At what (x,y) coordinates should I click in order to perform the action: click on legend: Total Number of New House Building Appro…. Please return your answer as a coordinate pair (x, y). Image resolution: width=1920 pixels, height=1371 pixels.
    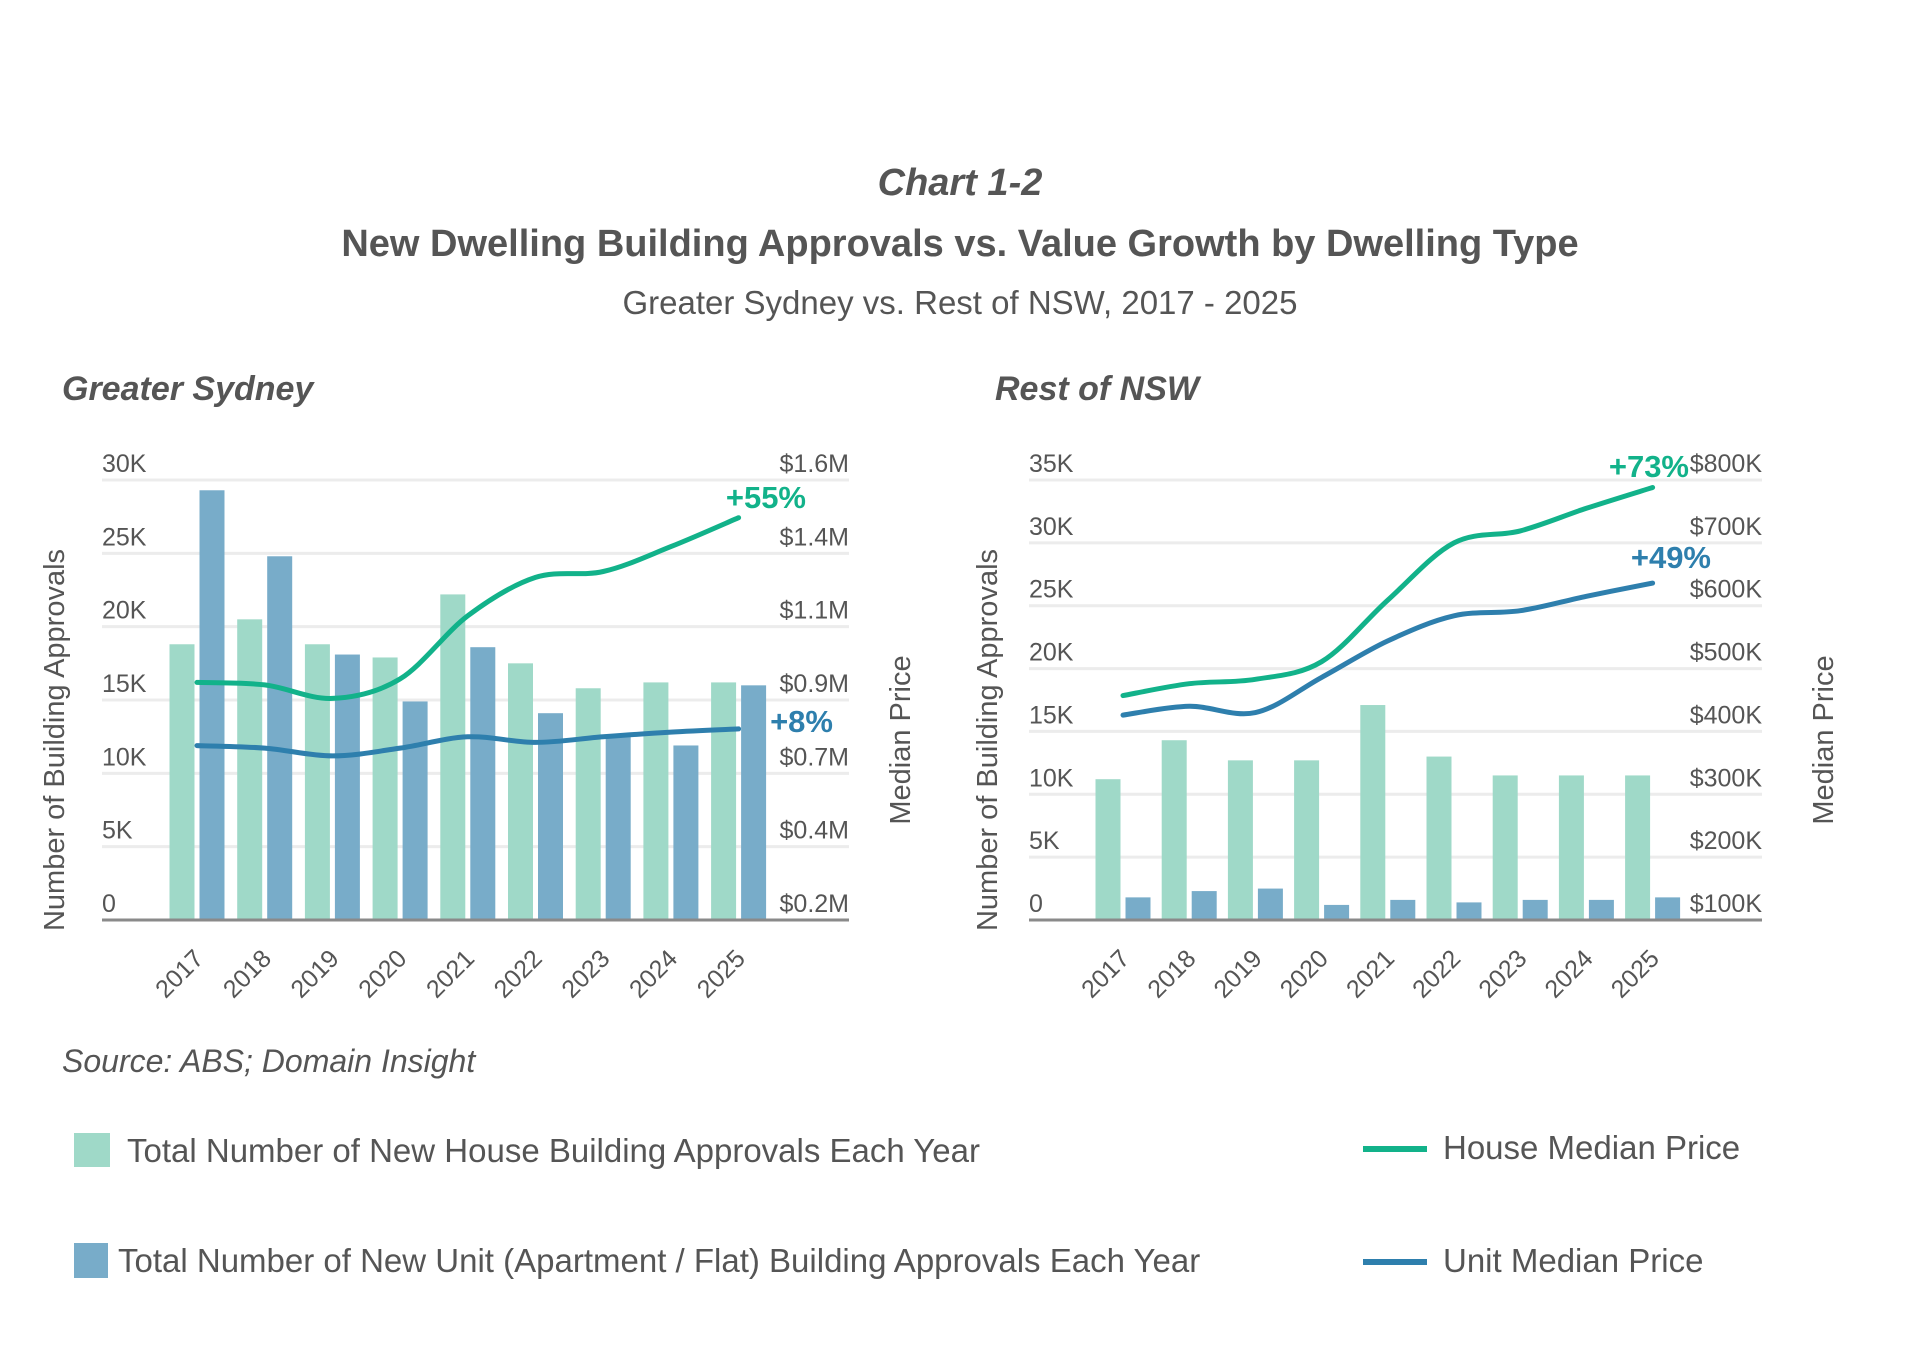
    Looking at the image, I should click on (907, 1204).